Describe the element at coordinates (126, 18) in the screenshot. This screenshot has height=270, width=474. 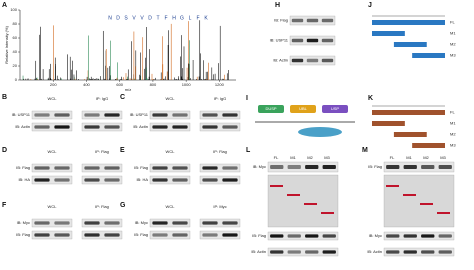
I see `residue: S` at that location.